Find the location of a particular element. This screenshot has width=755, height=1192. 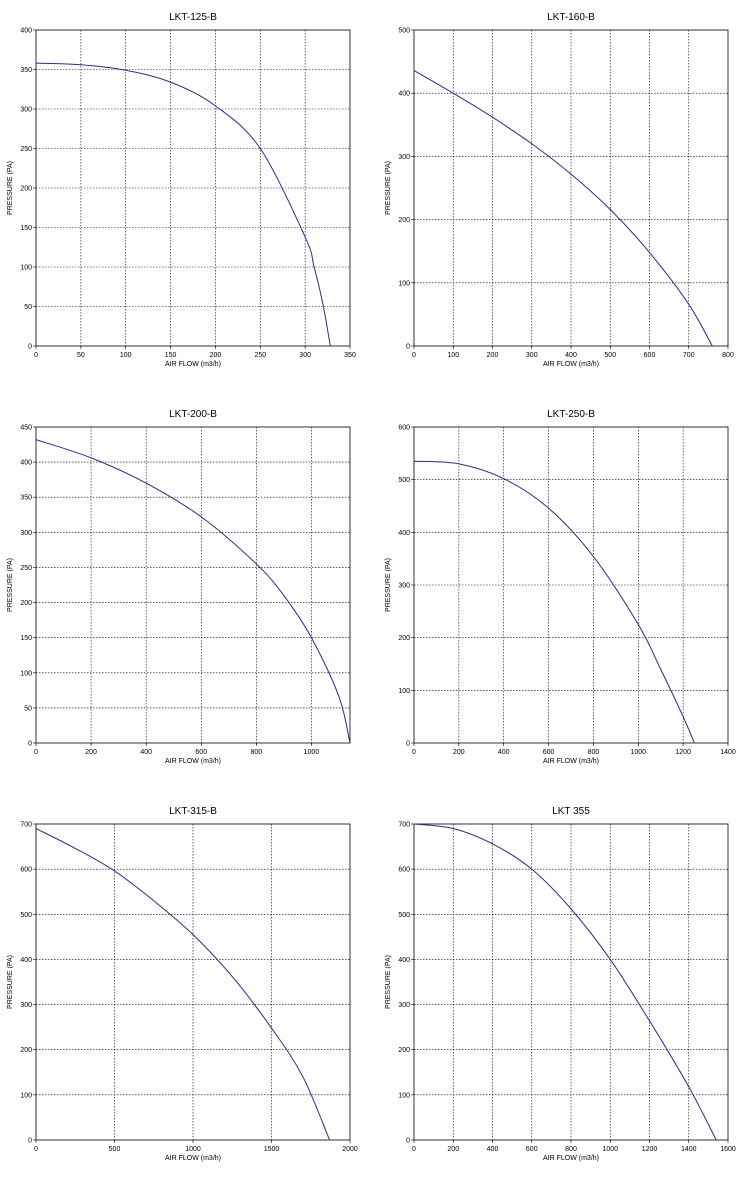

chart-title: LKT 355 is located at coordinates (571, 811).